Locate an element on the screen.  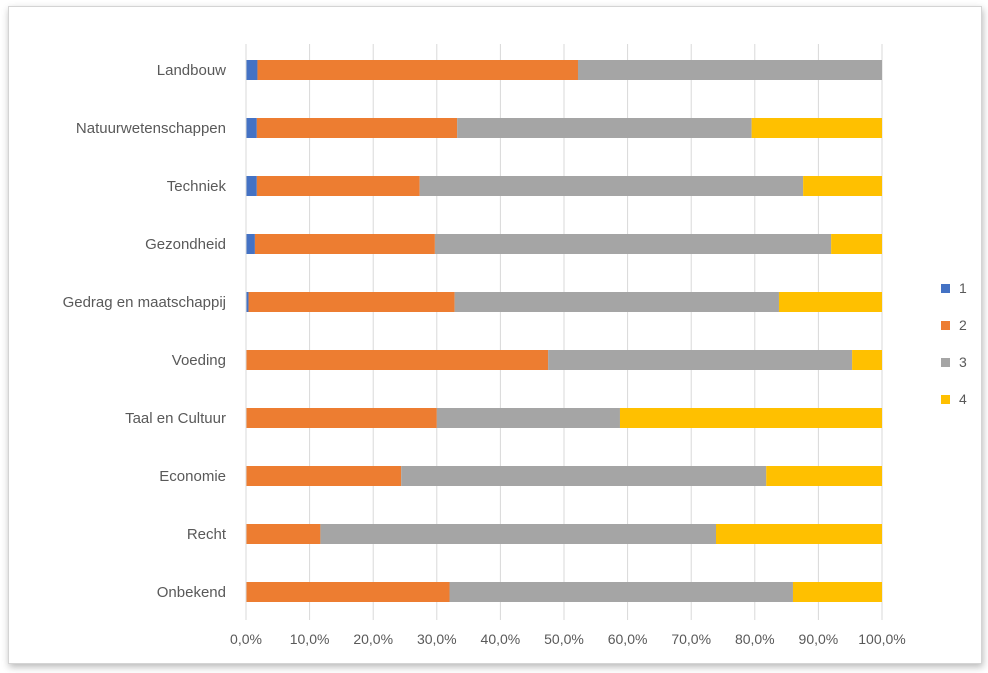
x-tick-label: 60,0% is located at coordinates (628, 639).